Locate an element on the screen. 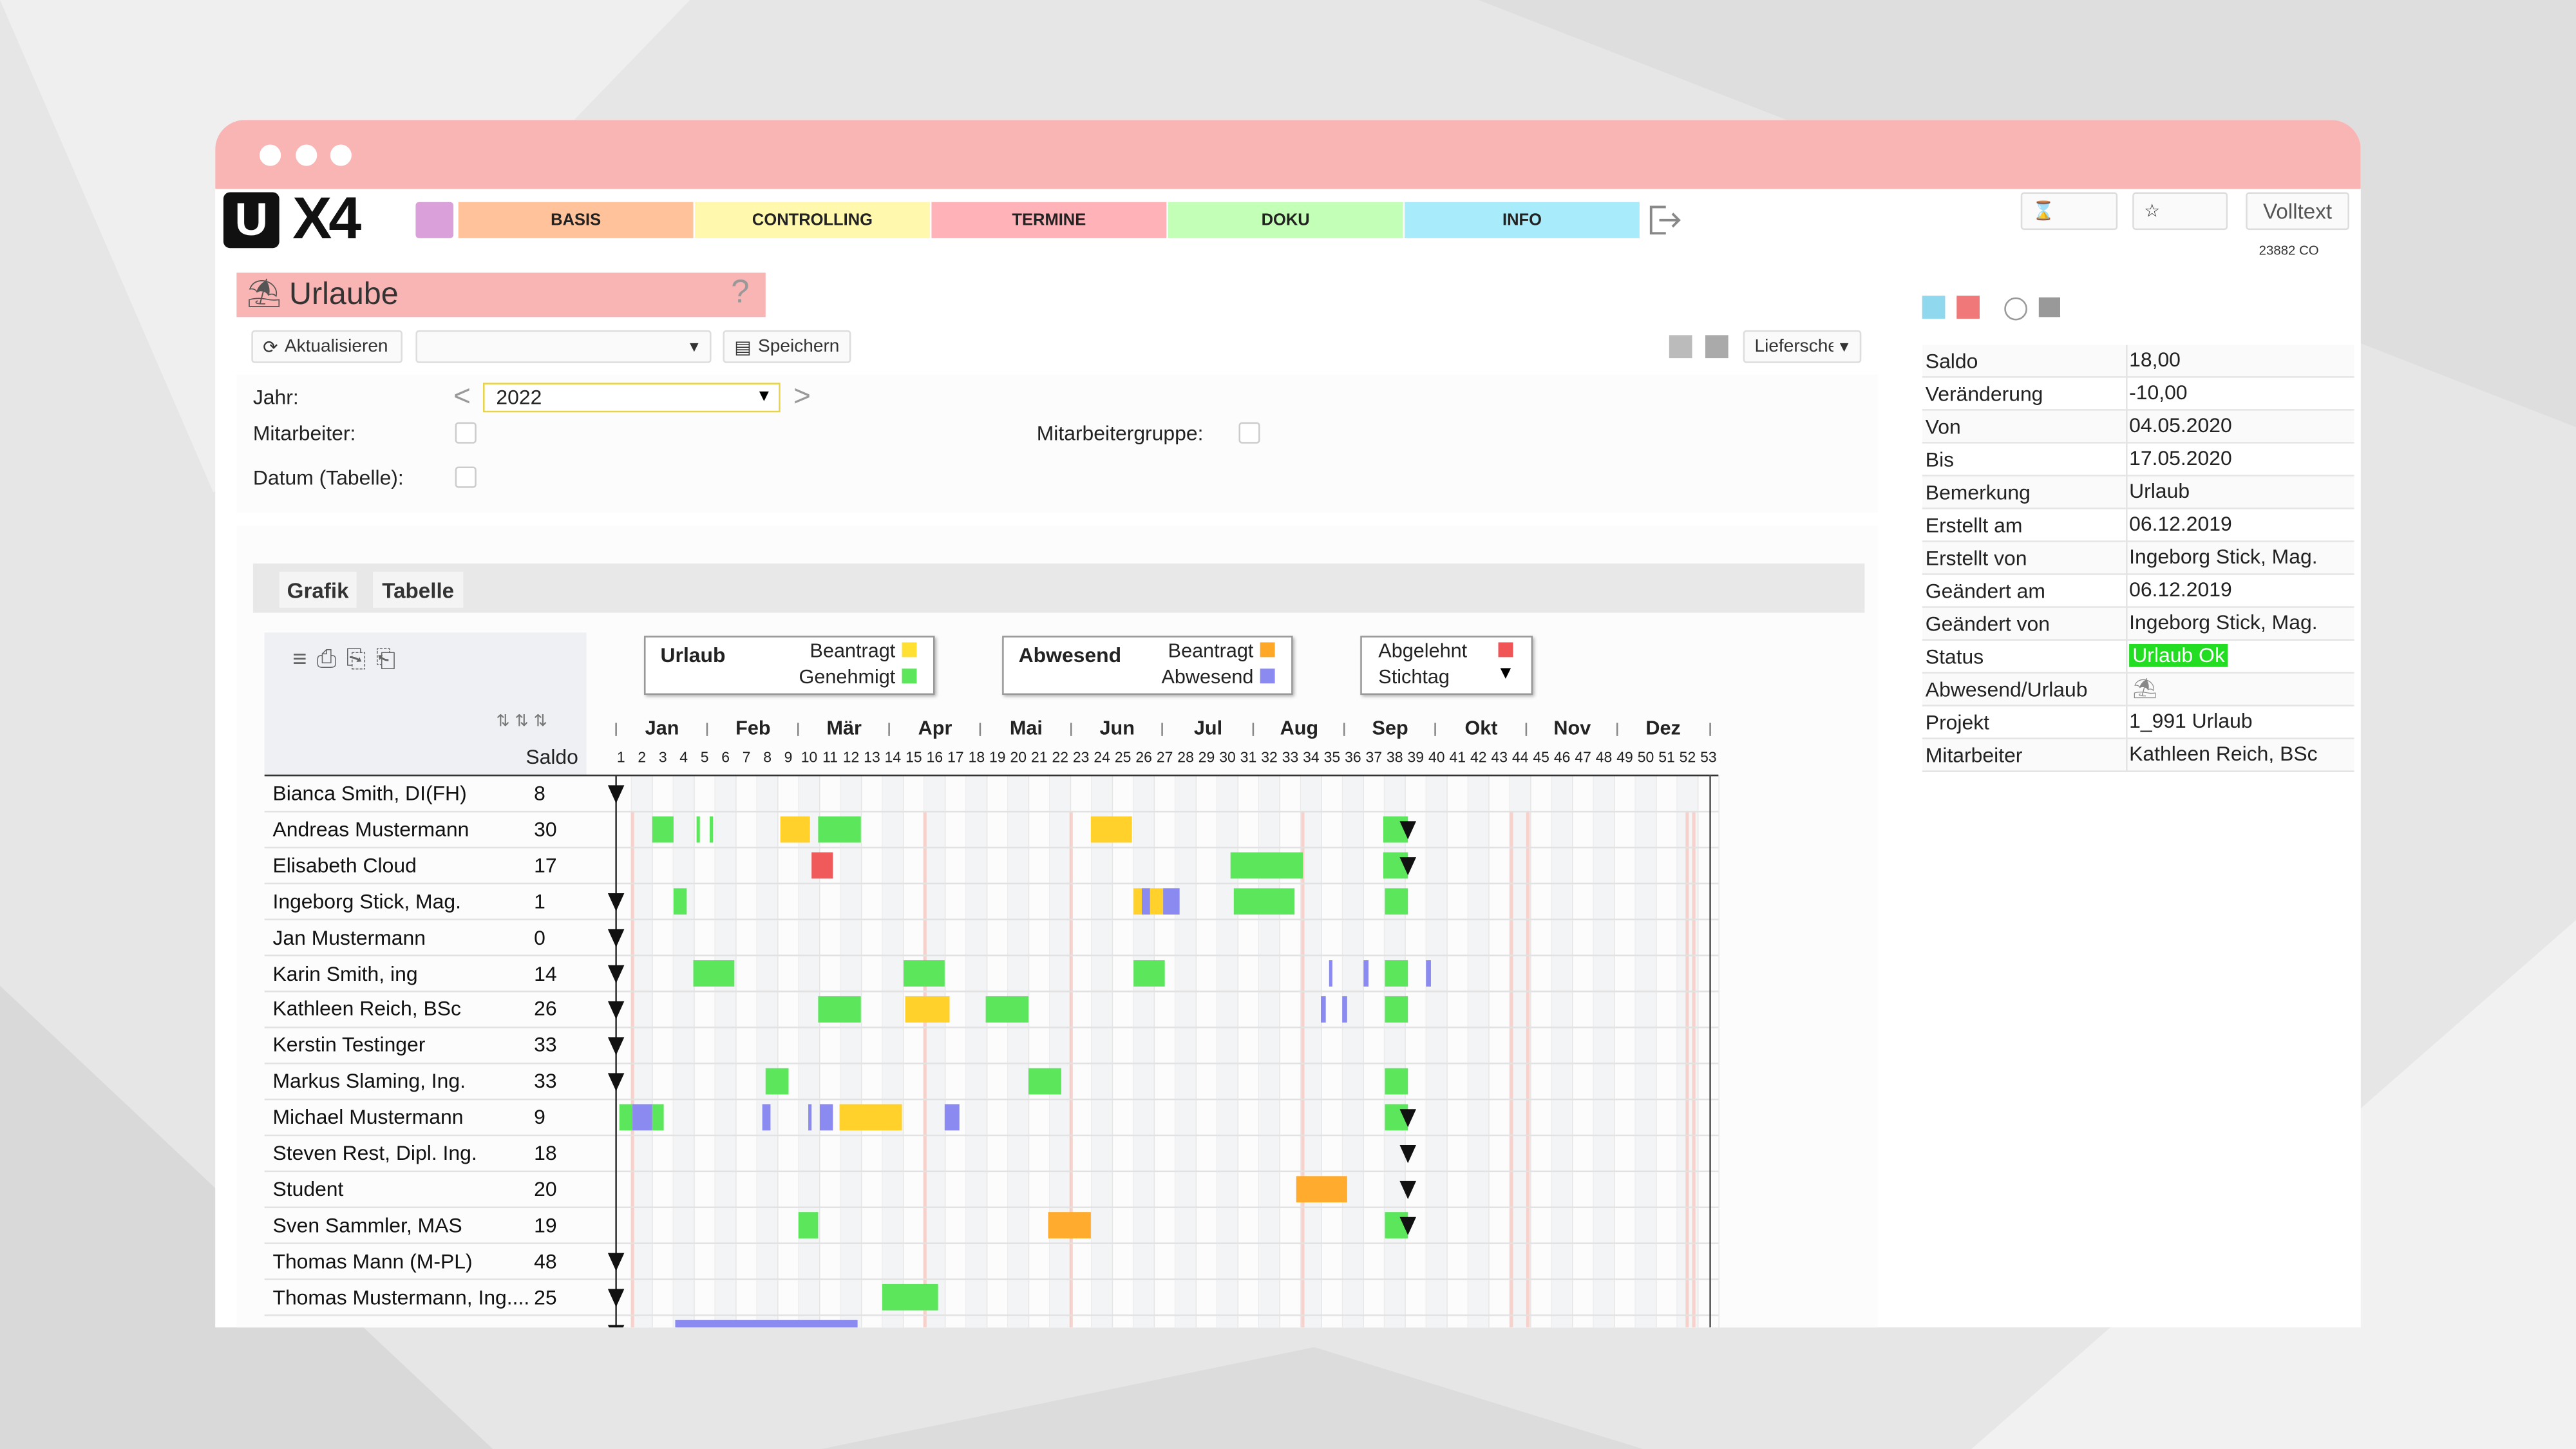 This screenshot has height=1449, width=2576. month-label: Apr is located at coordinates (935, 727).